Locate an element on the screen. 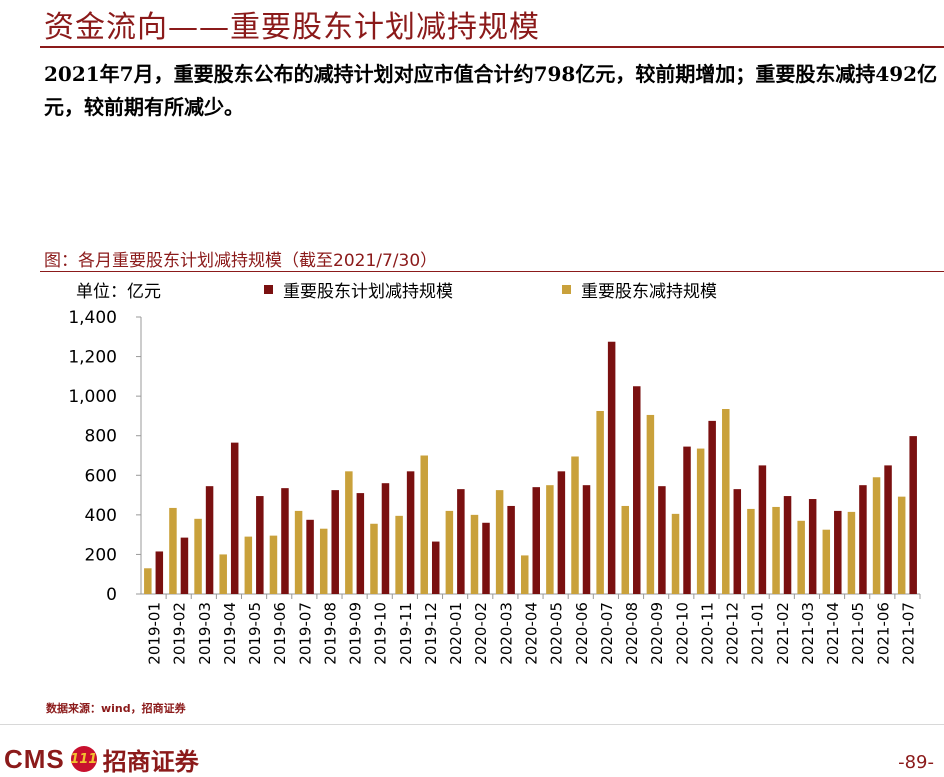 The height and width of the screenshot is (777, 944). legend-item-planned: 重要股东计划减持规模 is located at coordinates (358, 289).